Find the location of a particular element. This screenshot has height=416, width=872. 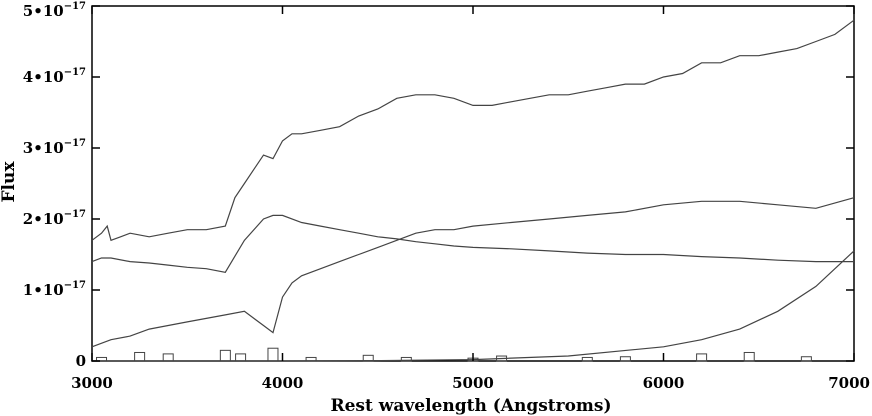

x-tick-label: 6000 is located at coordinates (664, 383).